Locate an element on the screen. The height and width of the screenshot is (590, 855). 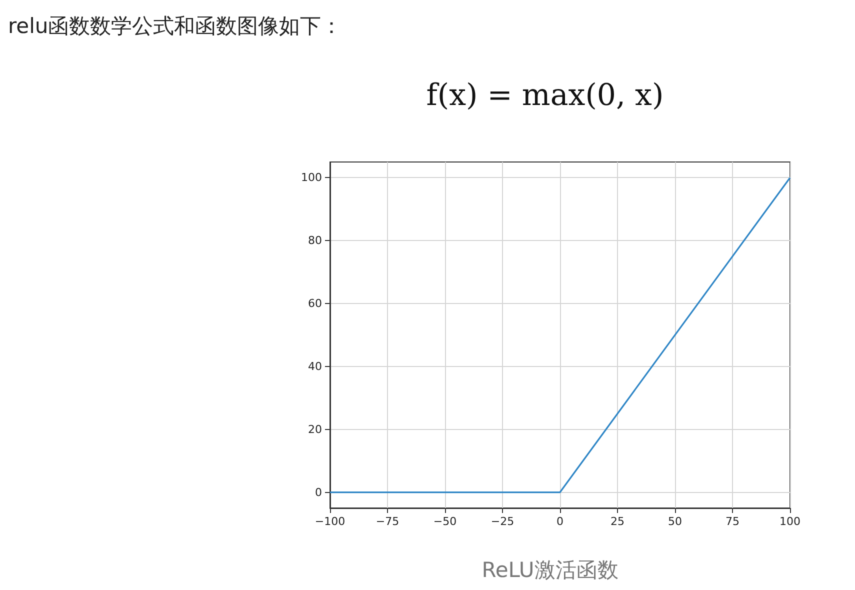
x-tick-label: 50 is located at coordinates (675, 521).